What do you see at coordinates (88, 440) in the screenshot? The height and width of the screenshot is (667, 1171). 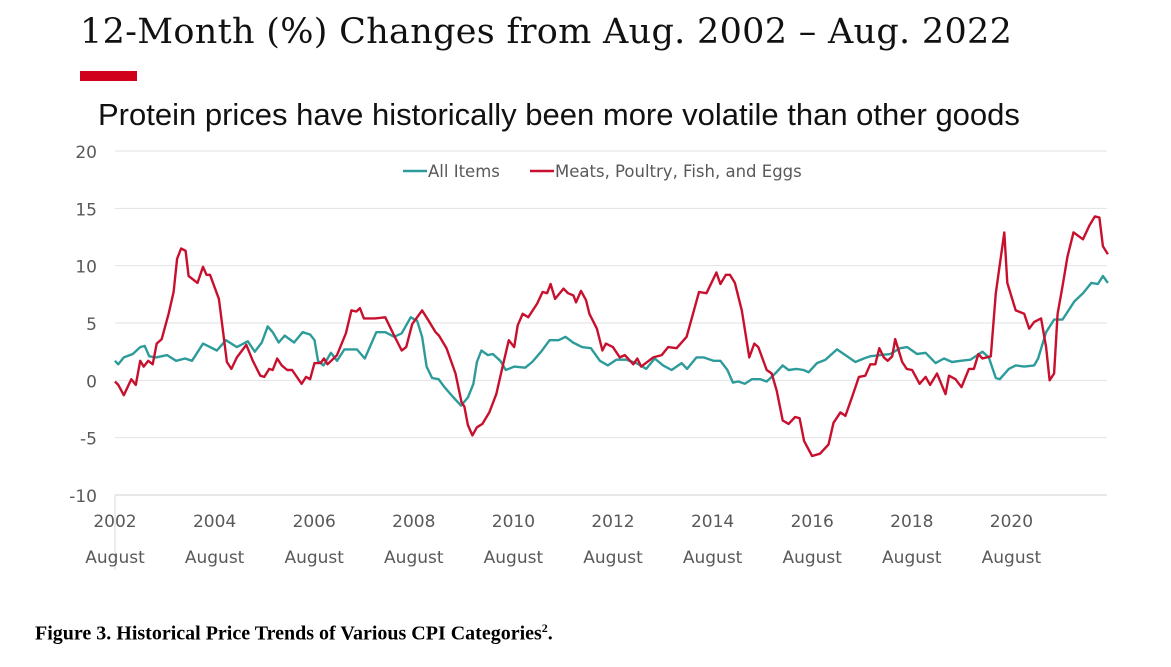 I see `y-tick-label: -5` at bounding box center [88, 440].